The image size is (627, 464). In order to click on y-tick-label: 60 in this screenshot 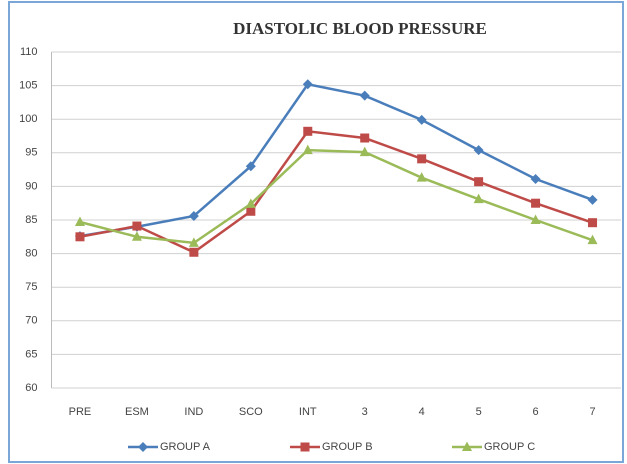, I will do `click(31, 388)`.